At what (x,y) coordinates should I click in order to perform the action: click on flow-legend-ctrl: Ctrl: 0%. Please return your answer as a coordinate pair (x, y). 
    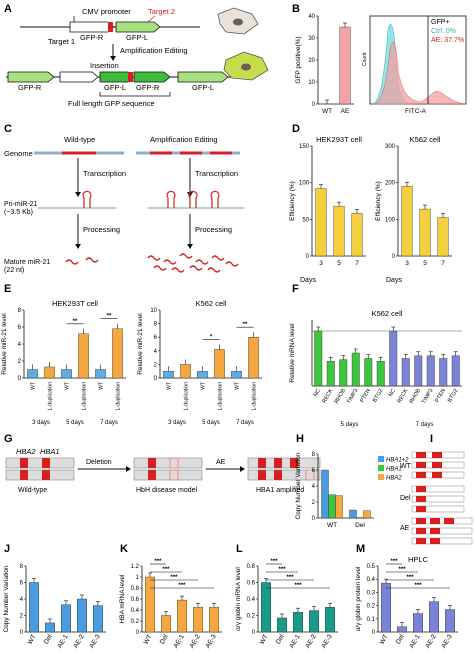
    Looking at the image, I should click on (443, 31).